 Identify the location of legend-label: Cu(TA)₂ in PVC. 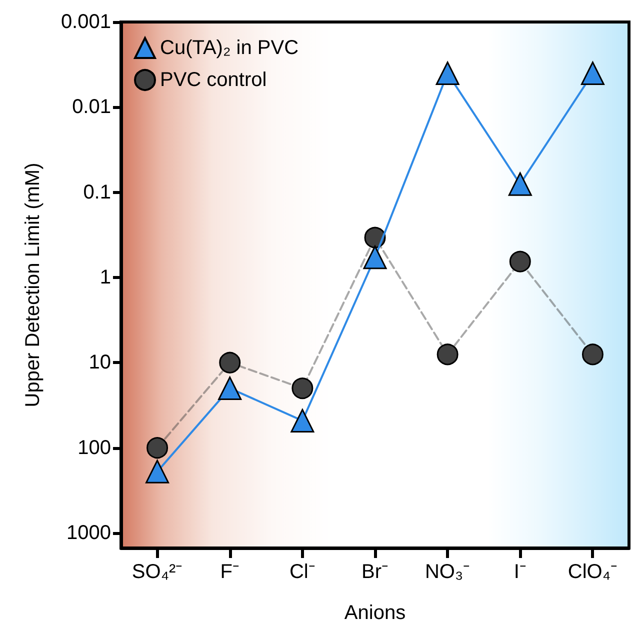
(229, 48).